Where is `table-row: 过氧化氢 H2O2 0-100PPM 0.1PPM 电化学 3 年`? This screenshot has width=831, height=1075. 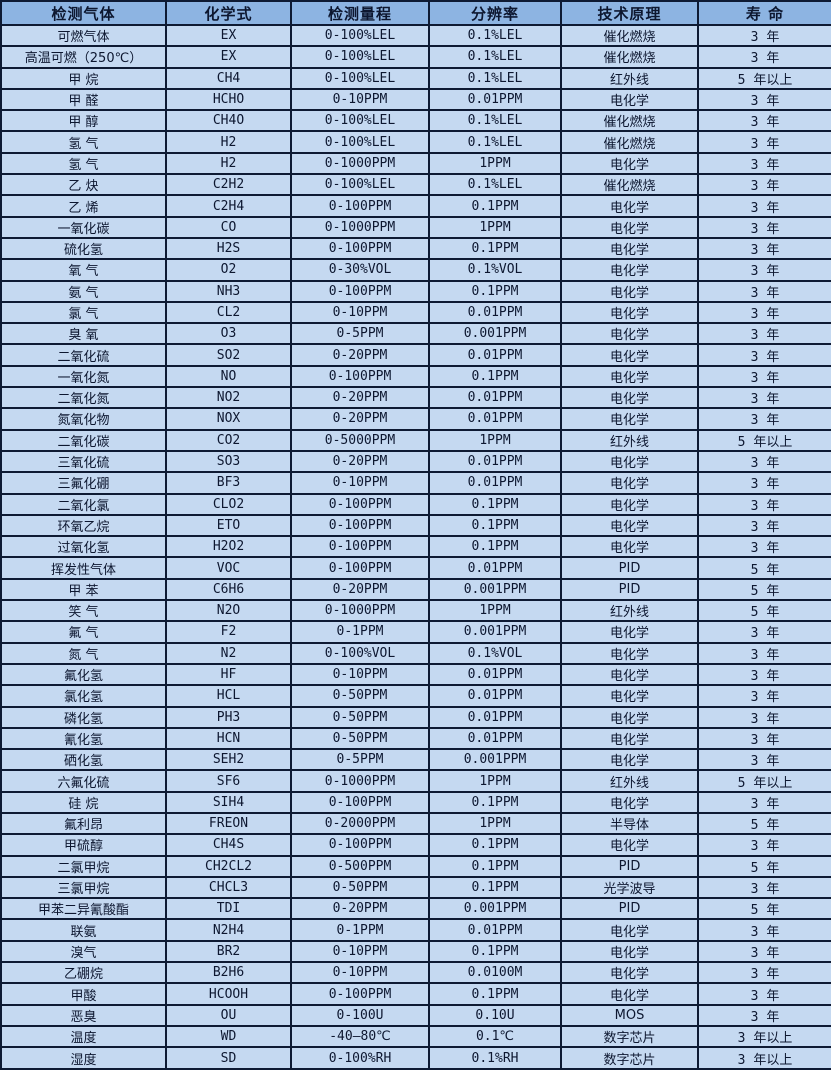 table-row: 过氧化氢 H2O2 0-100PPM 0.1PPM 电化学 3 年 is located at coordinates (415, 547).